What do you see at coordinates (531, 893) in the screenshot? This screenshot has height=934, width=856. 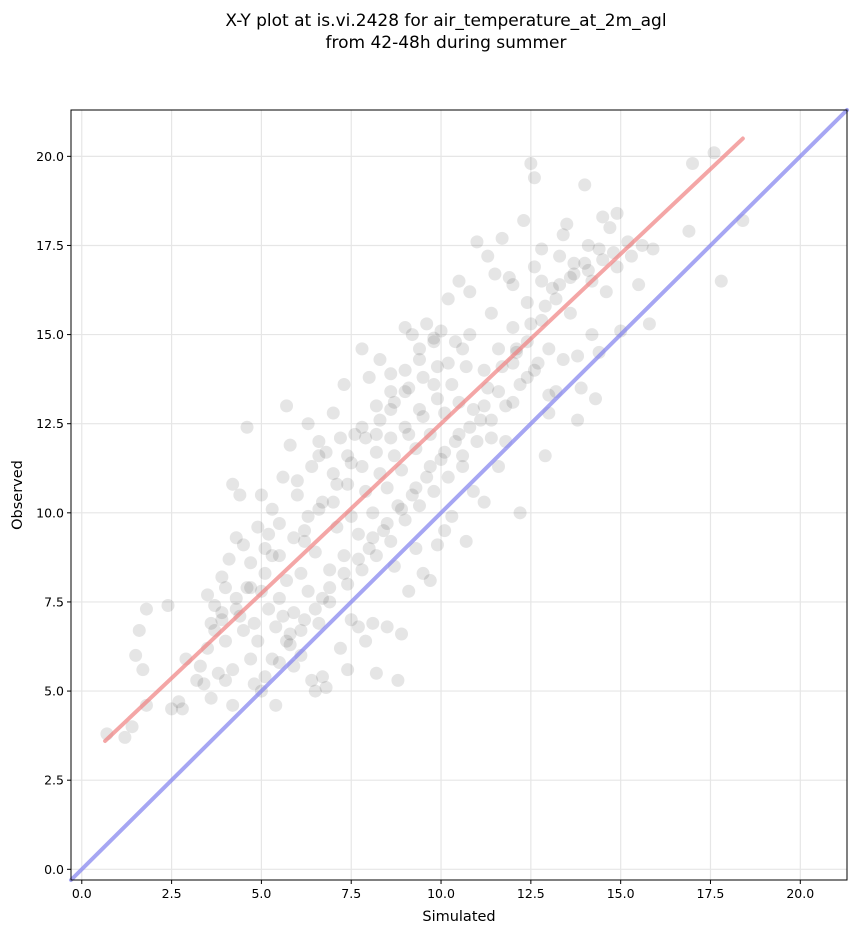 I see `x-tick-label: 12.5` at bounding box center [531, 893].